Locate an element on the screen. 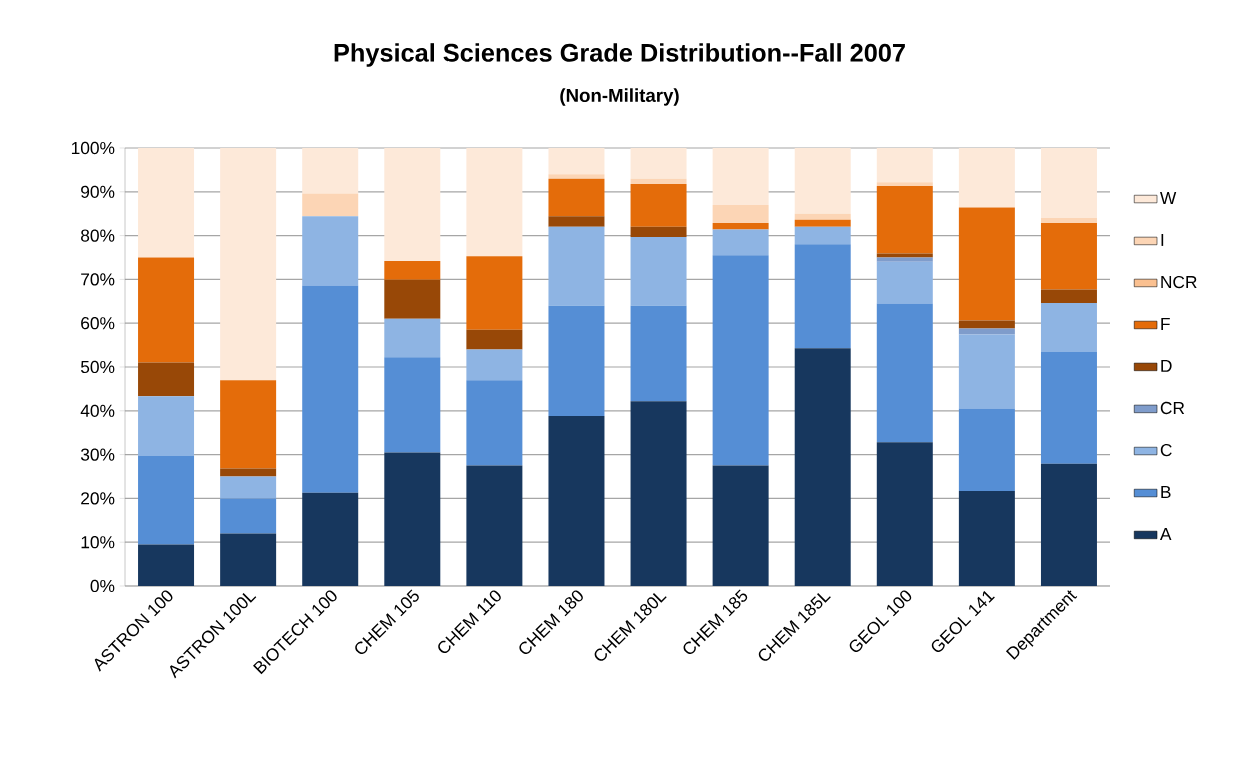 This screenshot has width=1239, height=771. y-tick-label: 60% is located at coordinates (98, 323).